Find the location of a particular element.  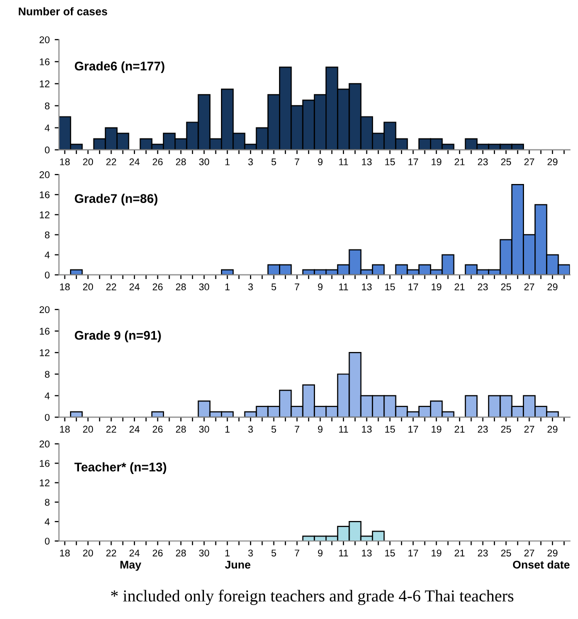

text: Grade 9 (n=91) is located at coordinates (117, 336).